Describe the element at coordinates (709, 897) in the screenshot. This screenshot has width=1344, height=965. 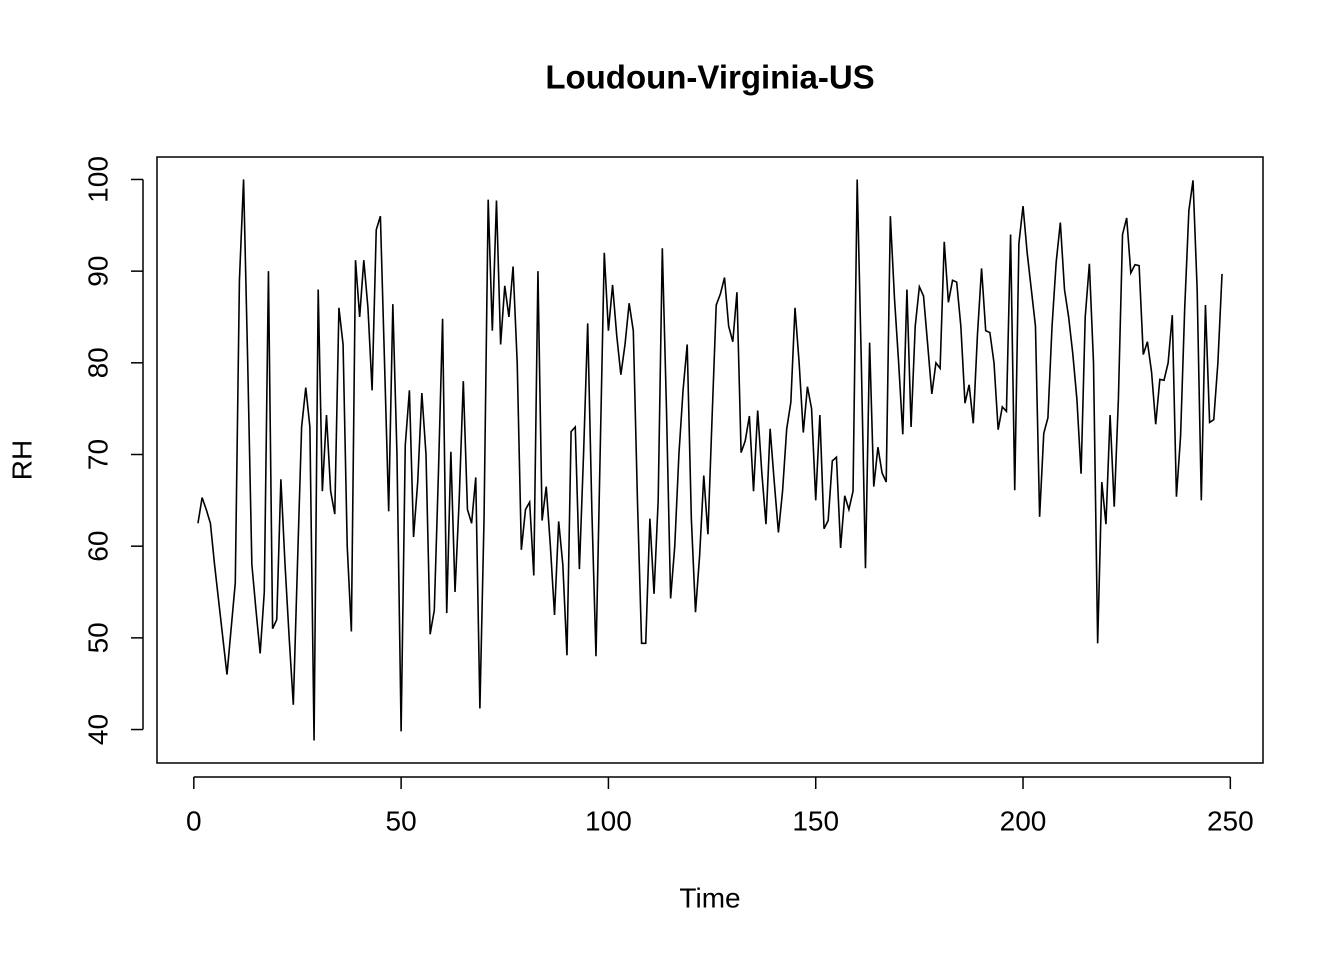
I see `x-axis-label: Time` at that location.